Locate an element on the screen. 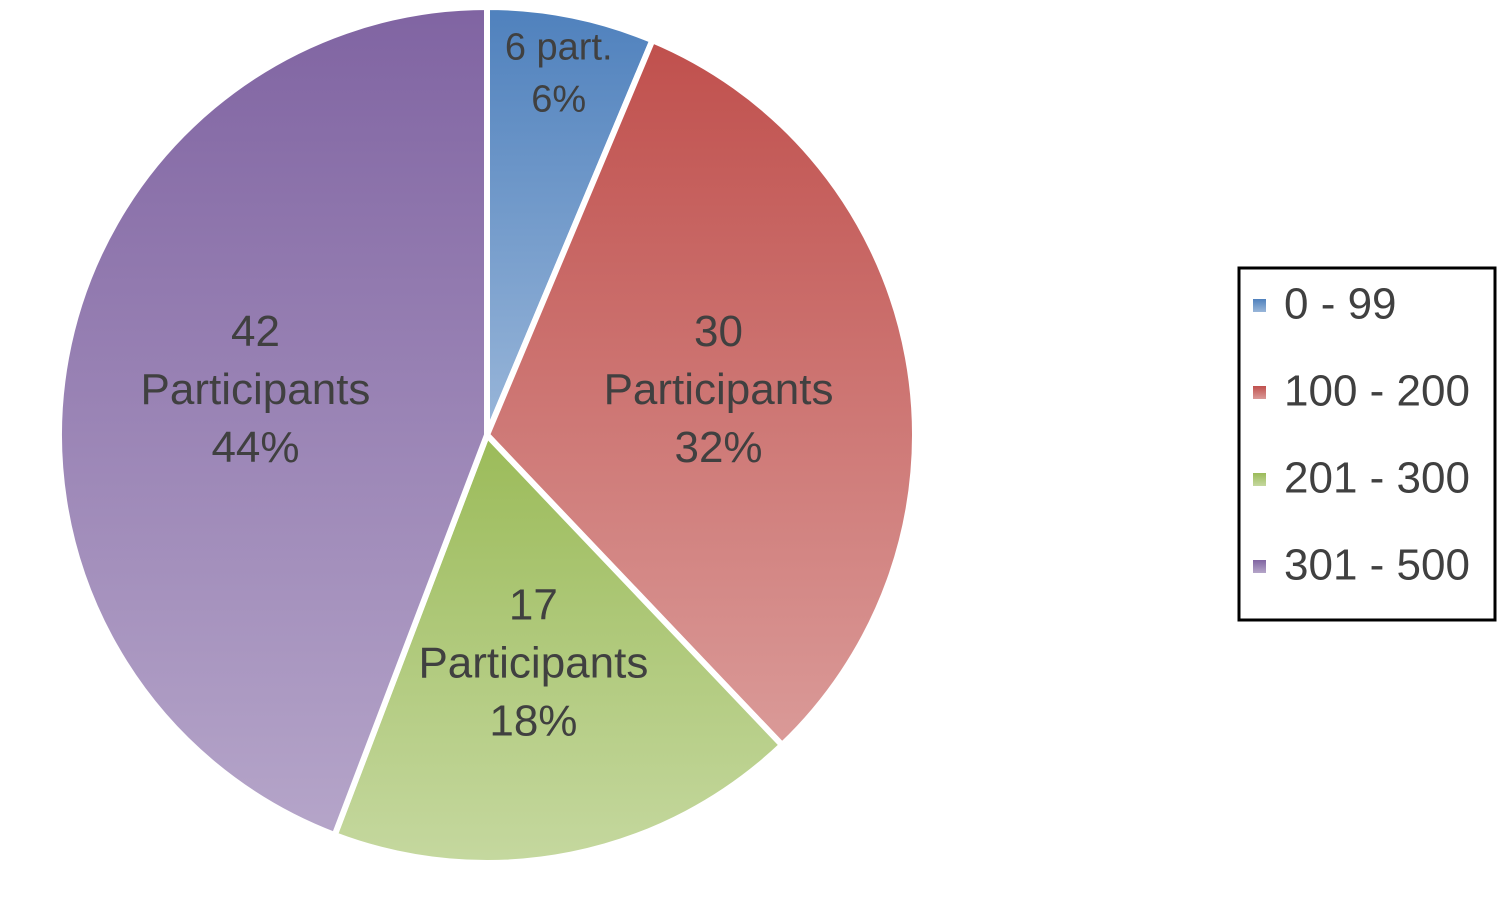 The width and height of the screenshot is (1497, 898). slice-percent: 6% is located at coordinates (558, 99).